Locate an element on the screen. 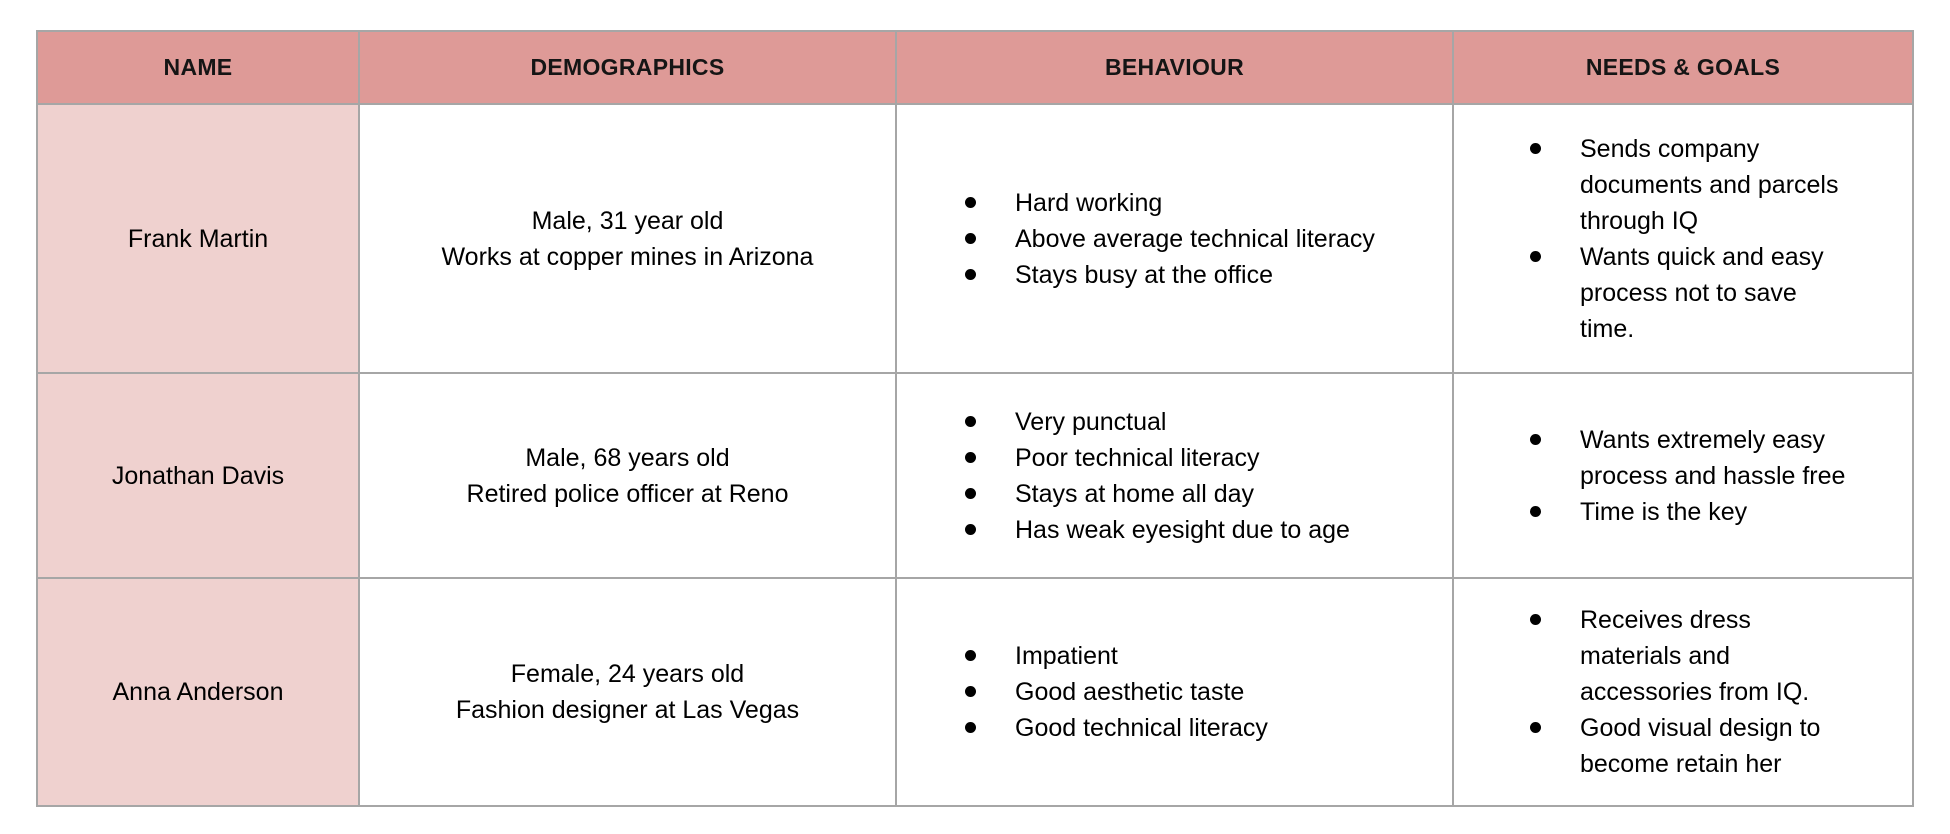  header-cell-demographics: DEMOGRAPHICS is located at coordinates (627, 67).